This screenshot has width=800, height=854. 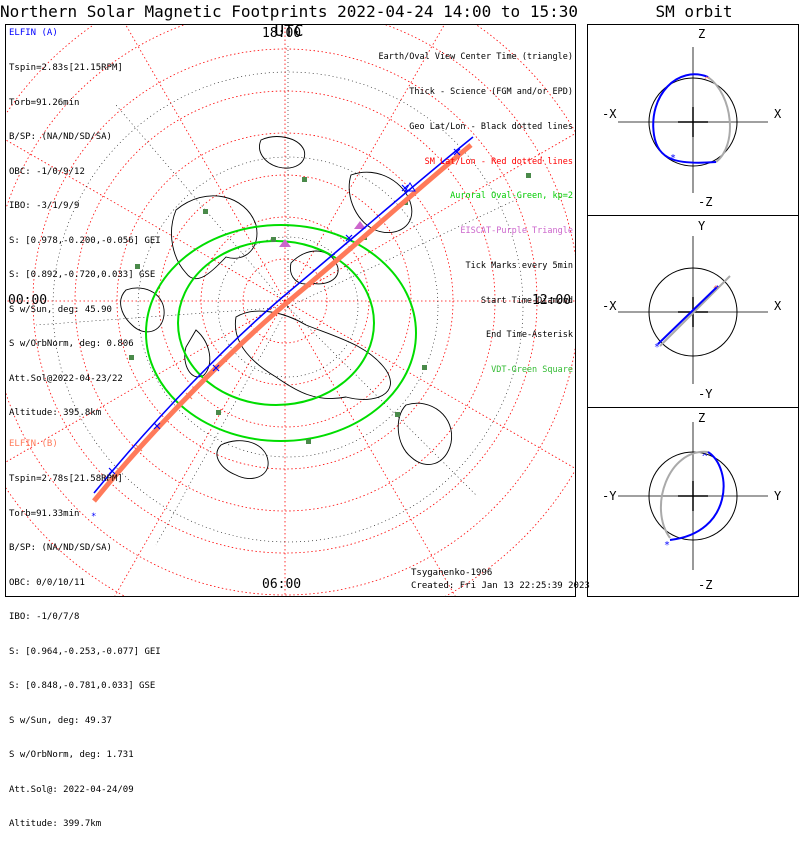 I want to click on time-label-top: 18:00, so click(x=282, y=33).